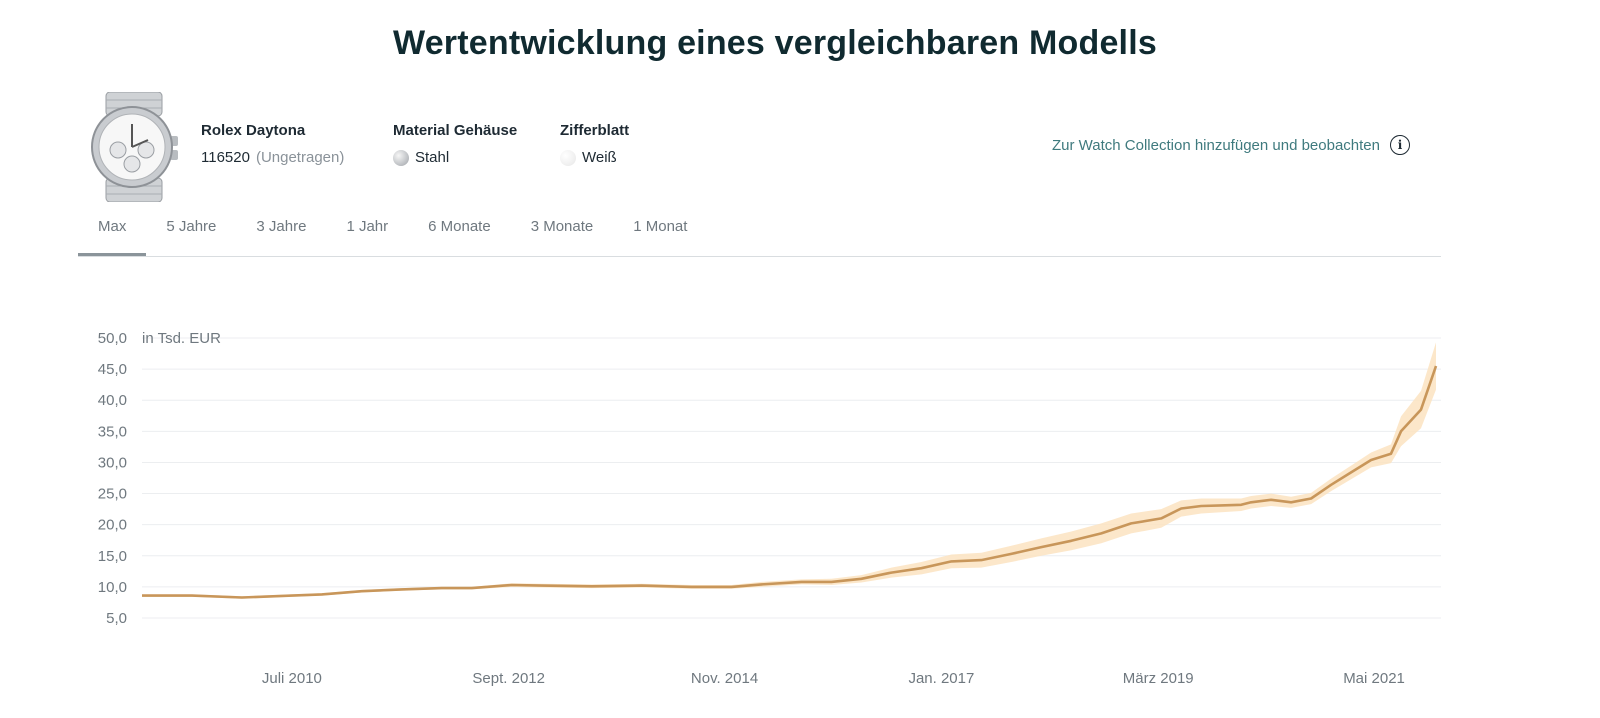  What do you see at coordinates (1374, 678) in the screenshot?
I see `x-tick-label: Mai 2021` at bounding box center [1374, 678].